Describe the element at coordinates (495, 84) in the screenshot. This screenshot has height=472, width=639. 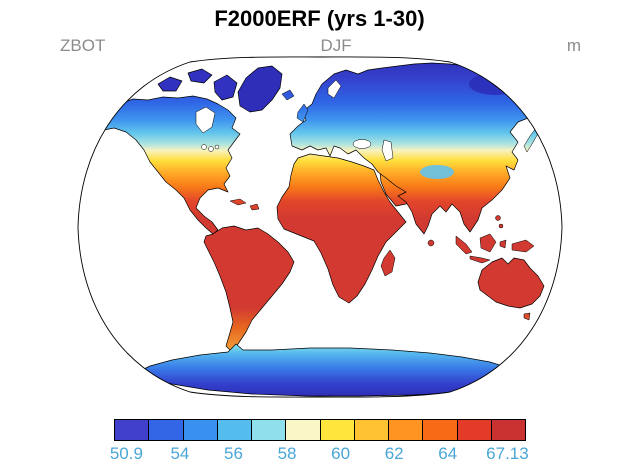
I see `siberia-cold-patch` at that location.